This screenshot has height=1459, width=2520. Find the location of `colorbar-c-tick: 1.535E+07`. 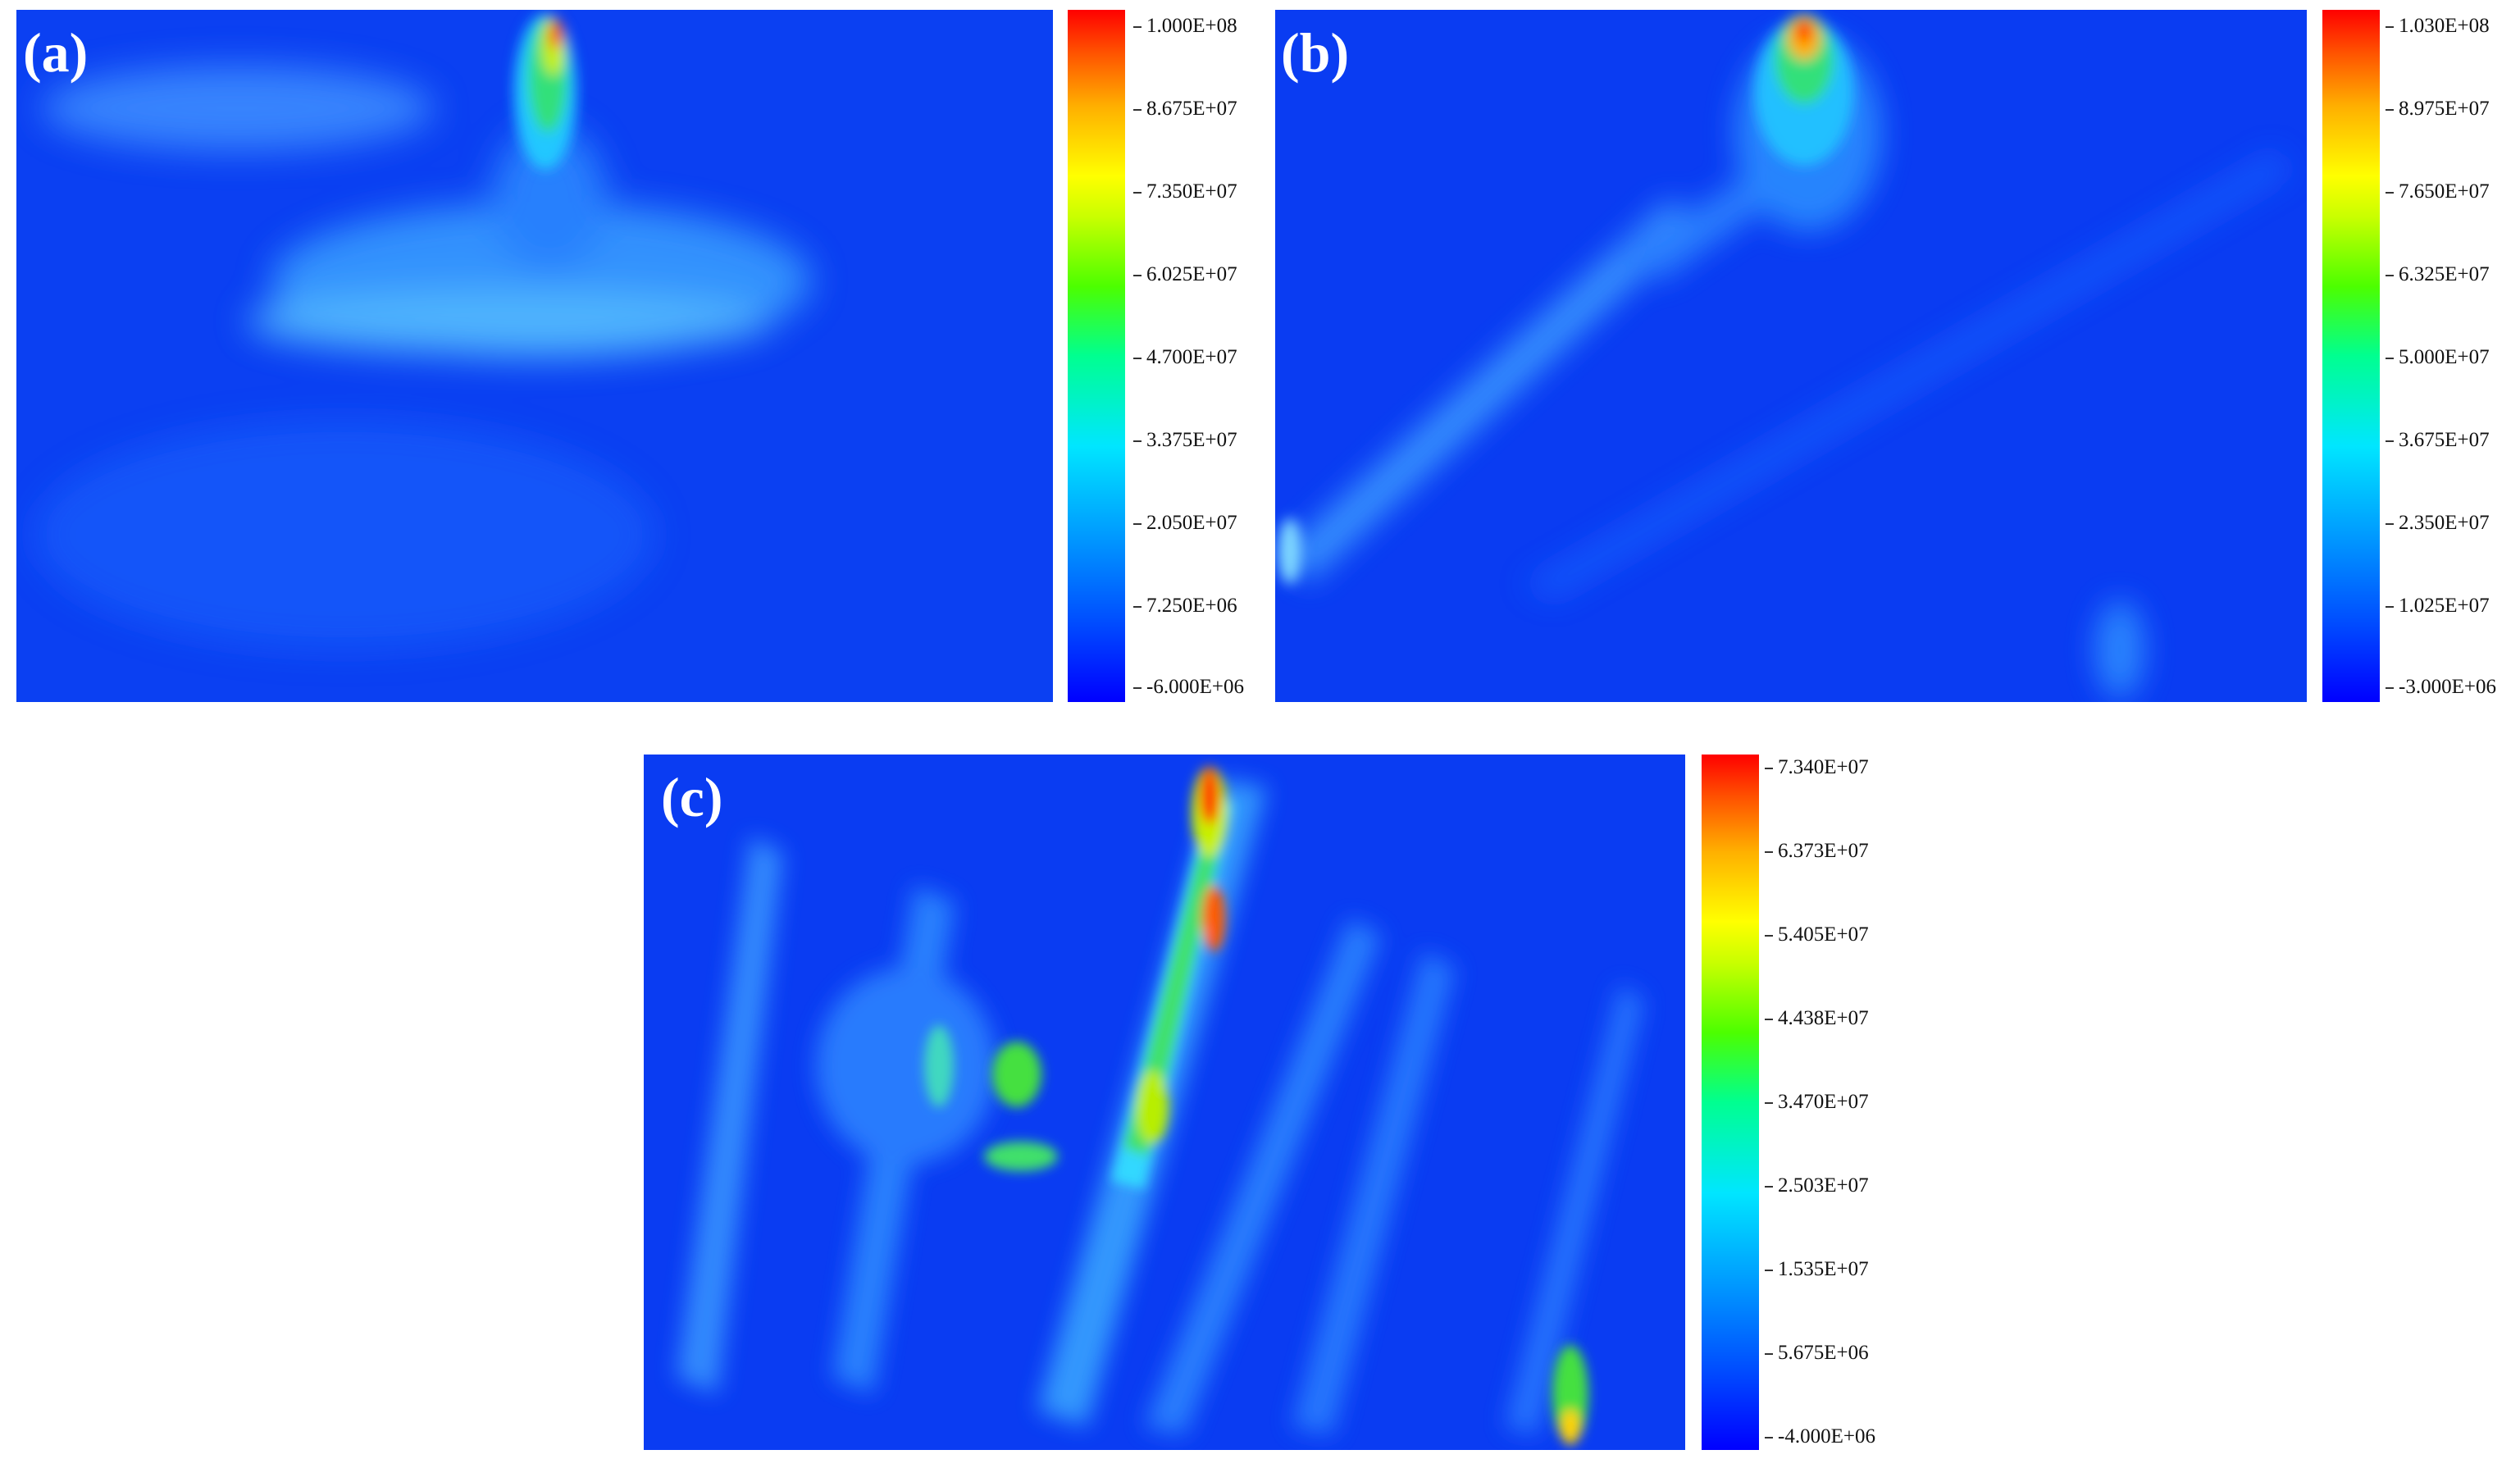

colorbar-c-tick: 1.535E+07 is located at coordinates (1817, 1269).